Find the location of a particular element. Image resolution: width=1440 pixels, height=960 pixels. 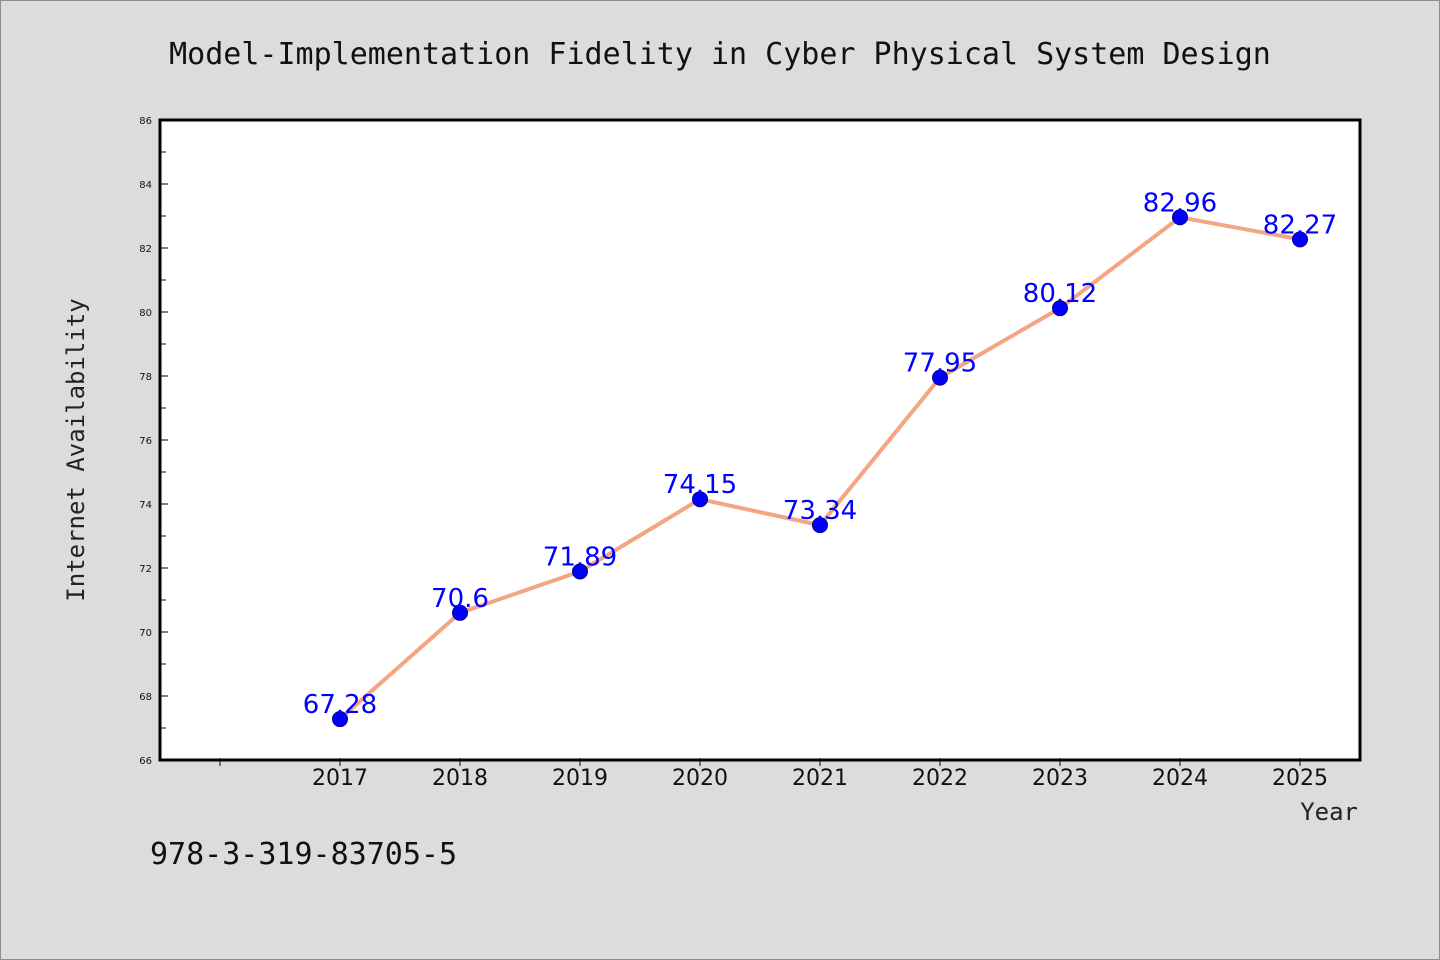

data-label-2024: 82.96 is located at coordinates (1180, 203).